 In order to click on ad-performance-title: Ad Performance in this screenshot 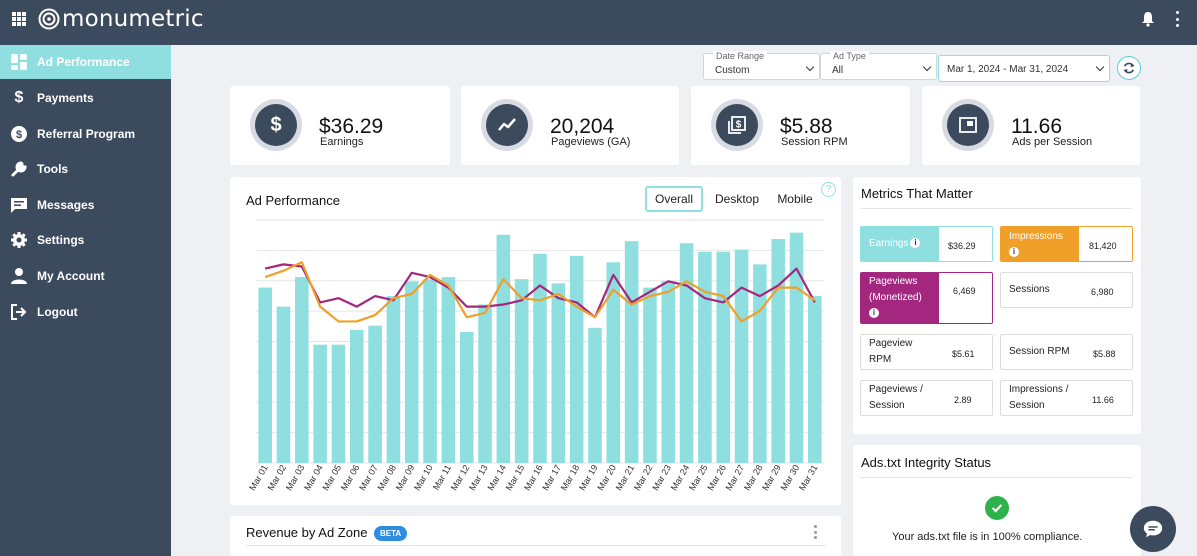, I will do `click(293, 200)`.